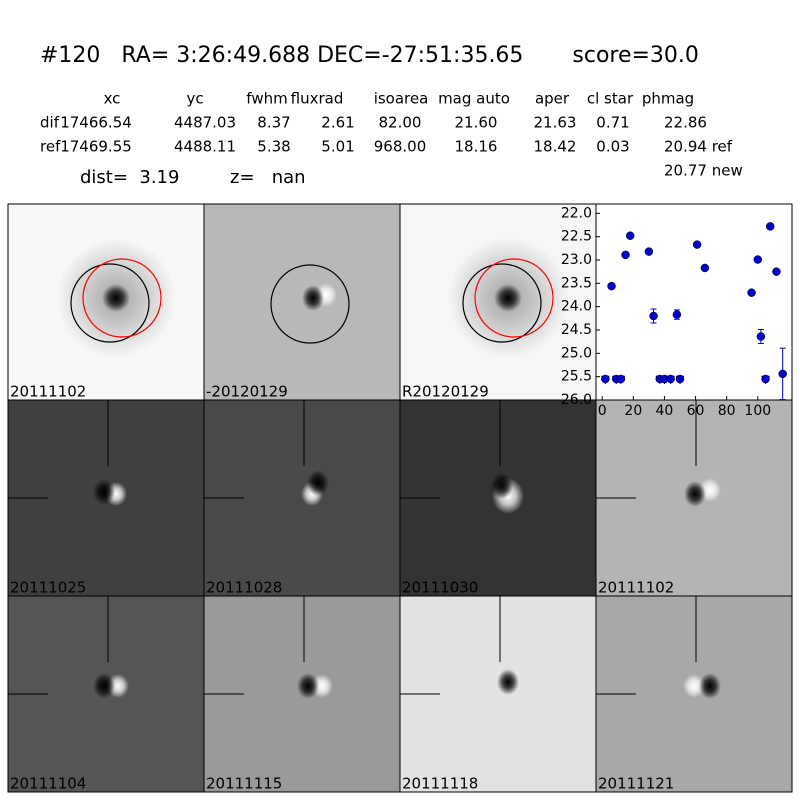  What do you see at coordinates (612, 147) in the screenshot?
I see `cell: 0.03` at bounding box center [612, 147].